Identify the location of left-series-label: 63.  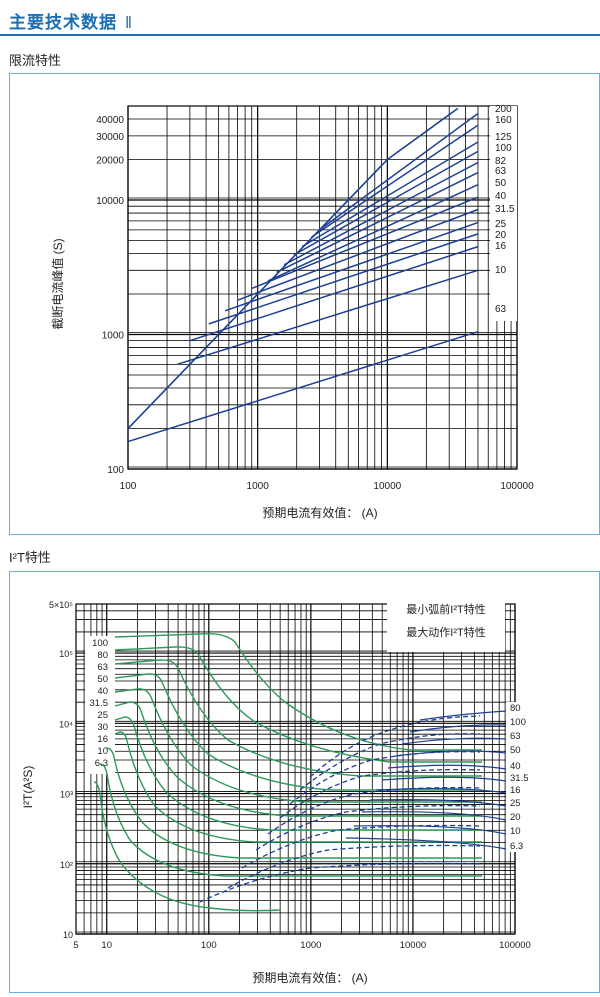
(102, 667).